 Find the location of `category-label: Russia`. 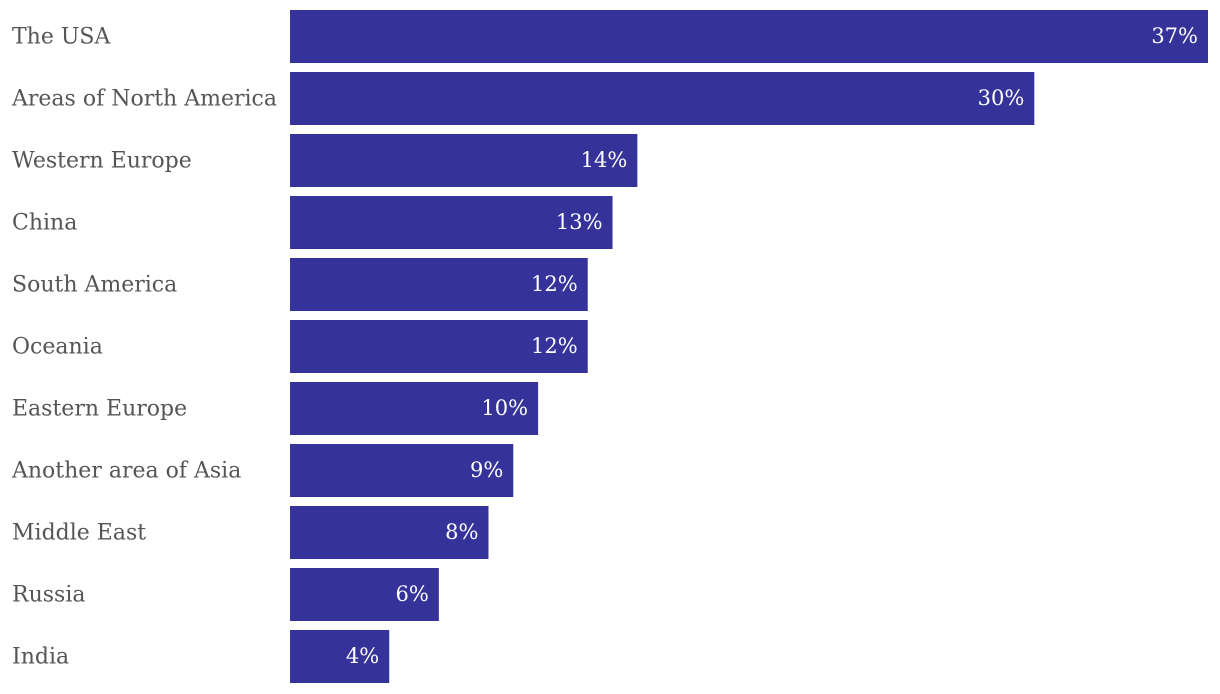

category-label: Russia is located at coordinates (48, 595).